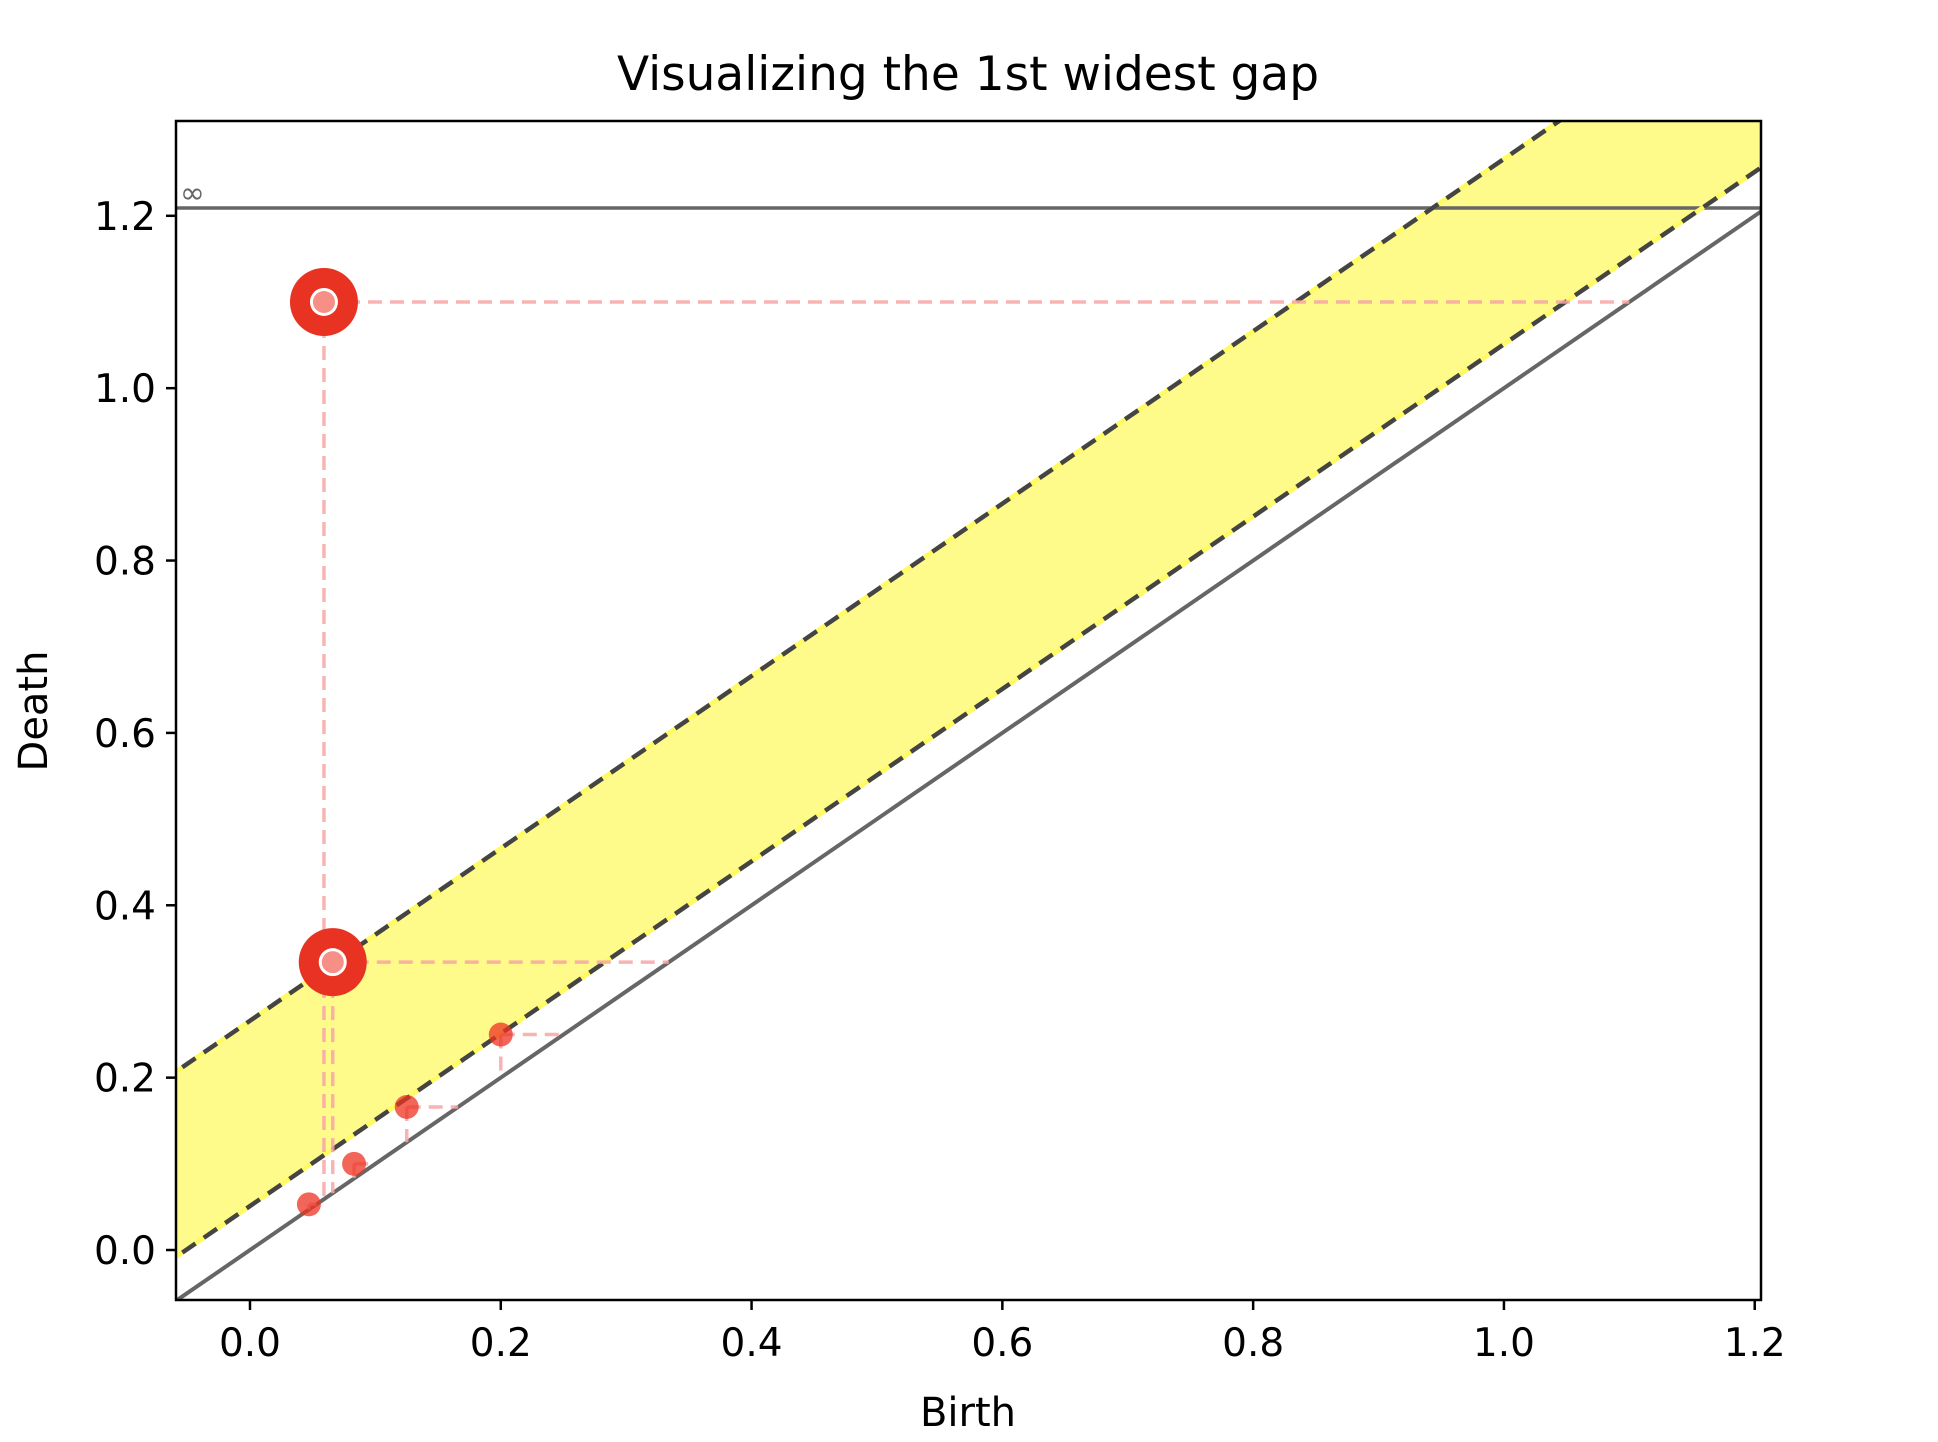  What do you see at coordinates (192, 193) in the screenshot?
I see `infinity-label: ∞` at bounding box center [192, 193].